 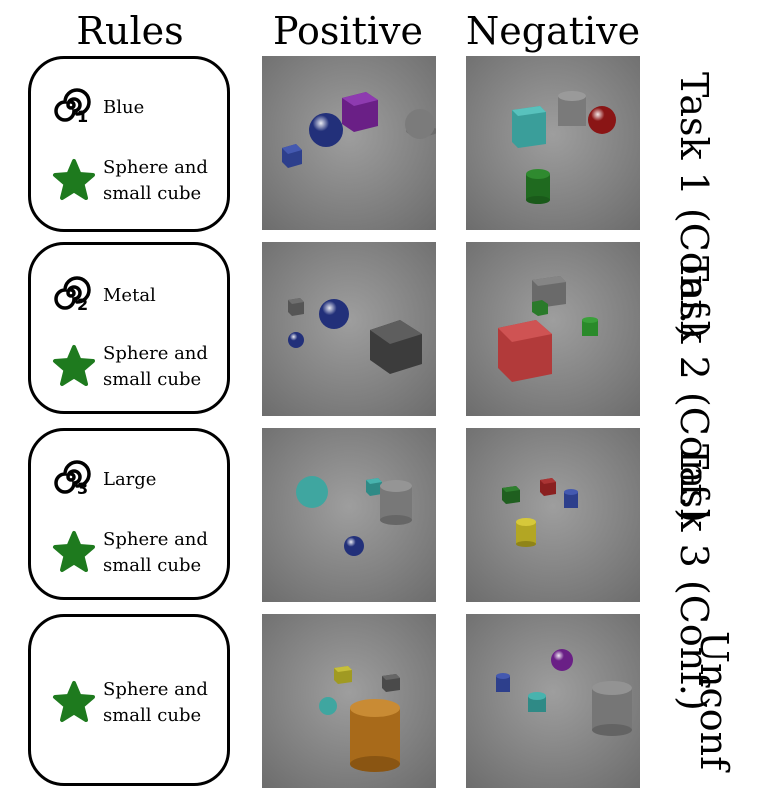 I want to click on task-label-2: Task 2 (Conf.), so click(x=694, y=389).